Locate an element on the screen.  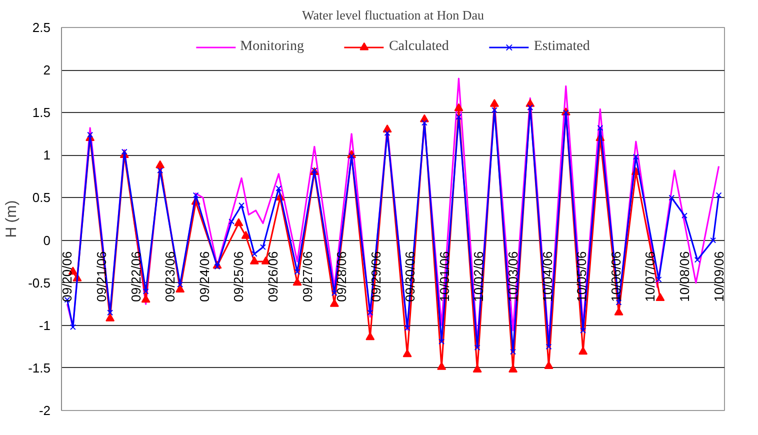
x-tick-label: 09/24/06 is located at coordinates (204, 276).